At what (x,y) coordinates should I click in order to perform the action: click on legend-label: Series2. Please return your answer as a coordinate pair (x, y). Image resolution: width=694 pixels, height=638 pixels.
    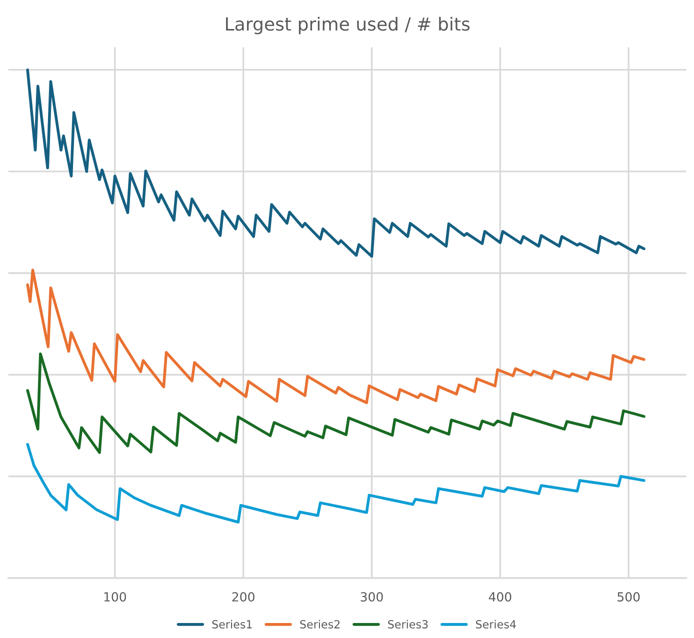
    Looking at the image, I should click on (320, 624).